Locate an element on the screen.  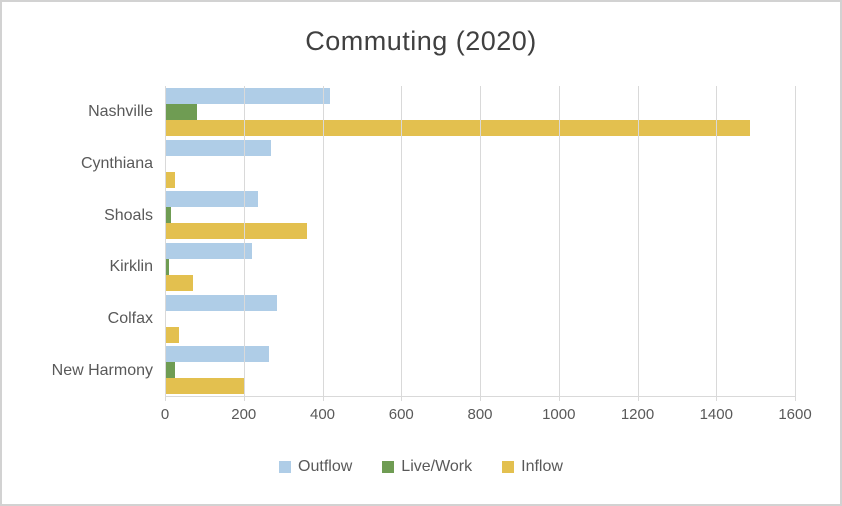
x-tick-label-200: 200 is located at coordinates (244, 414).